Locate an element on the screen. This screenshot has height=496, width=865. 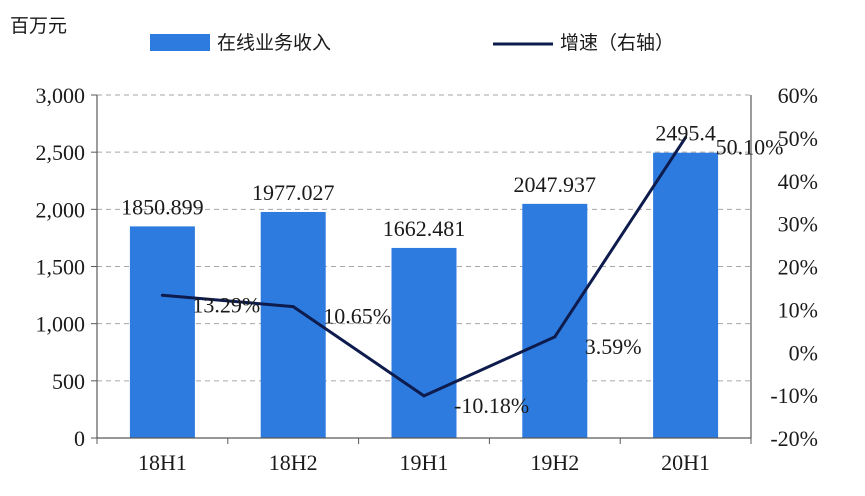
line-data-label: 3.59% is located at coordinates (613, 346).